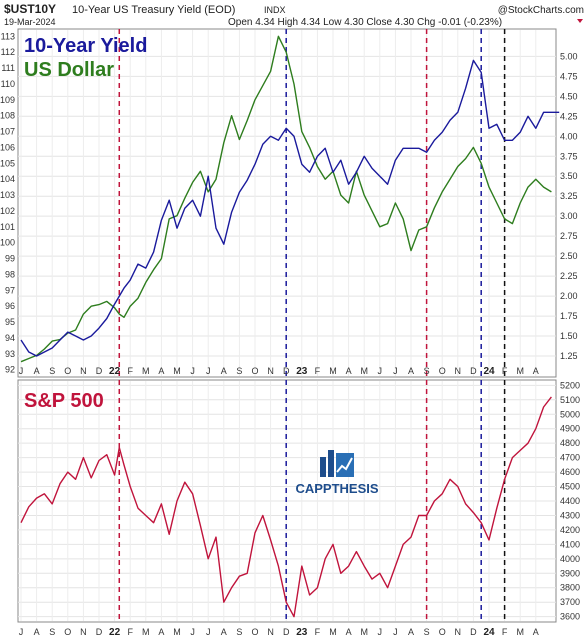  What do you see at coordinates (569, 316) in the screenshot?
I see `right-tick-label: 1.75` at bounding box center [569, 316].